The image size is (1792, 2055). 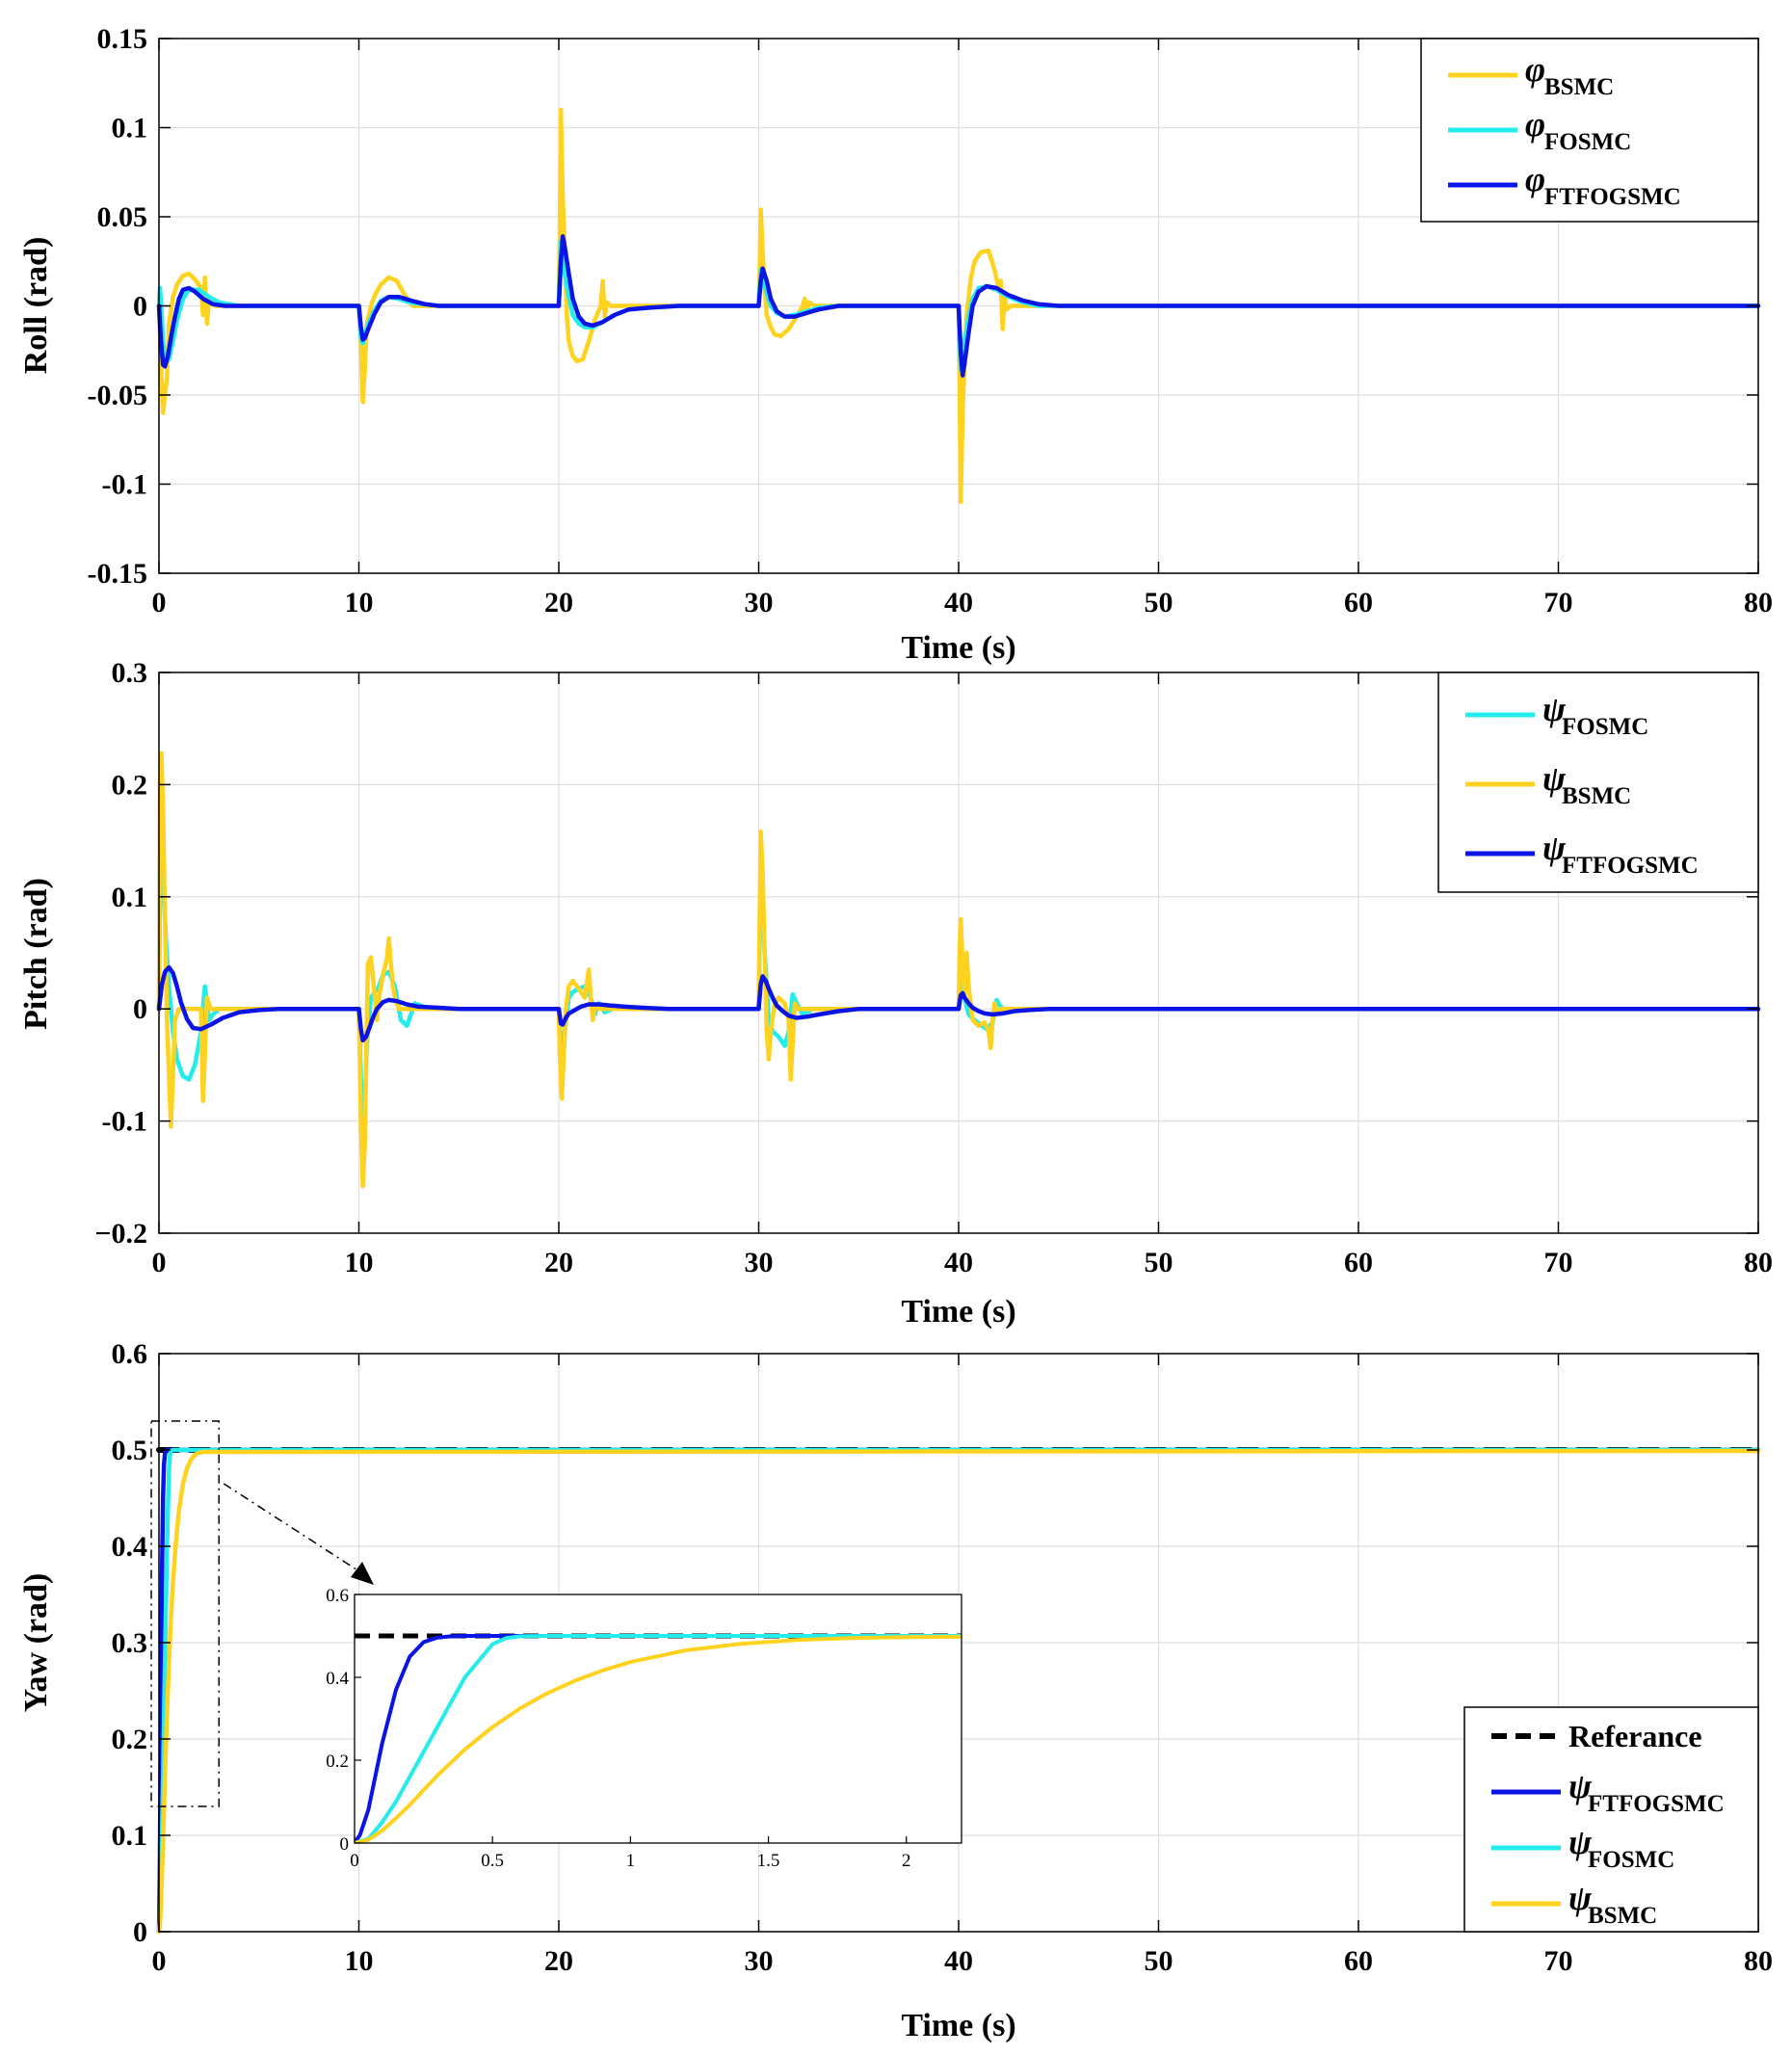 What do you see at coordinates (130, 1354) in the screenshot?
I see `yaw-ytick-label: 0.6` at bounding box center [130, 1354].